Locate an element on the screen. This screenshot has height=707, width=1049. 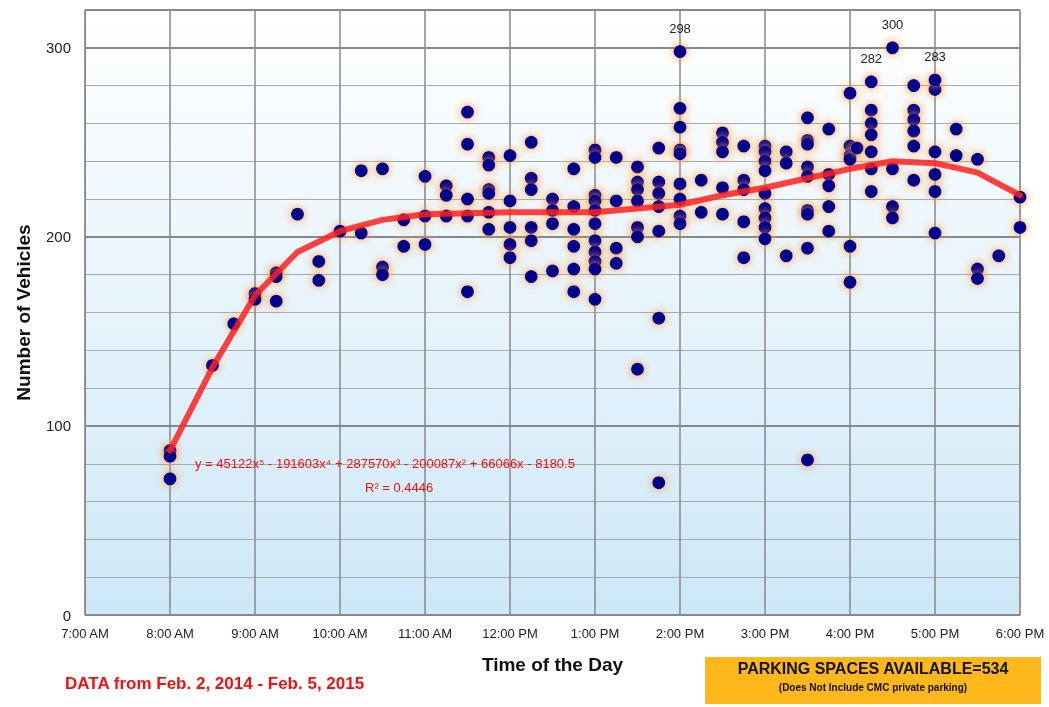
y-axis-title: Number of Vehicles is located at coordinates (23, 312).